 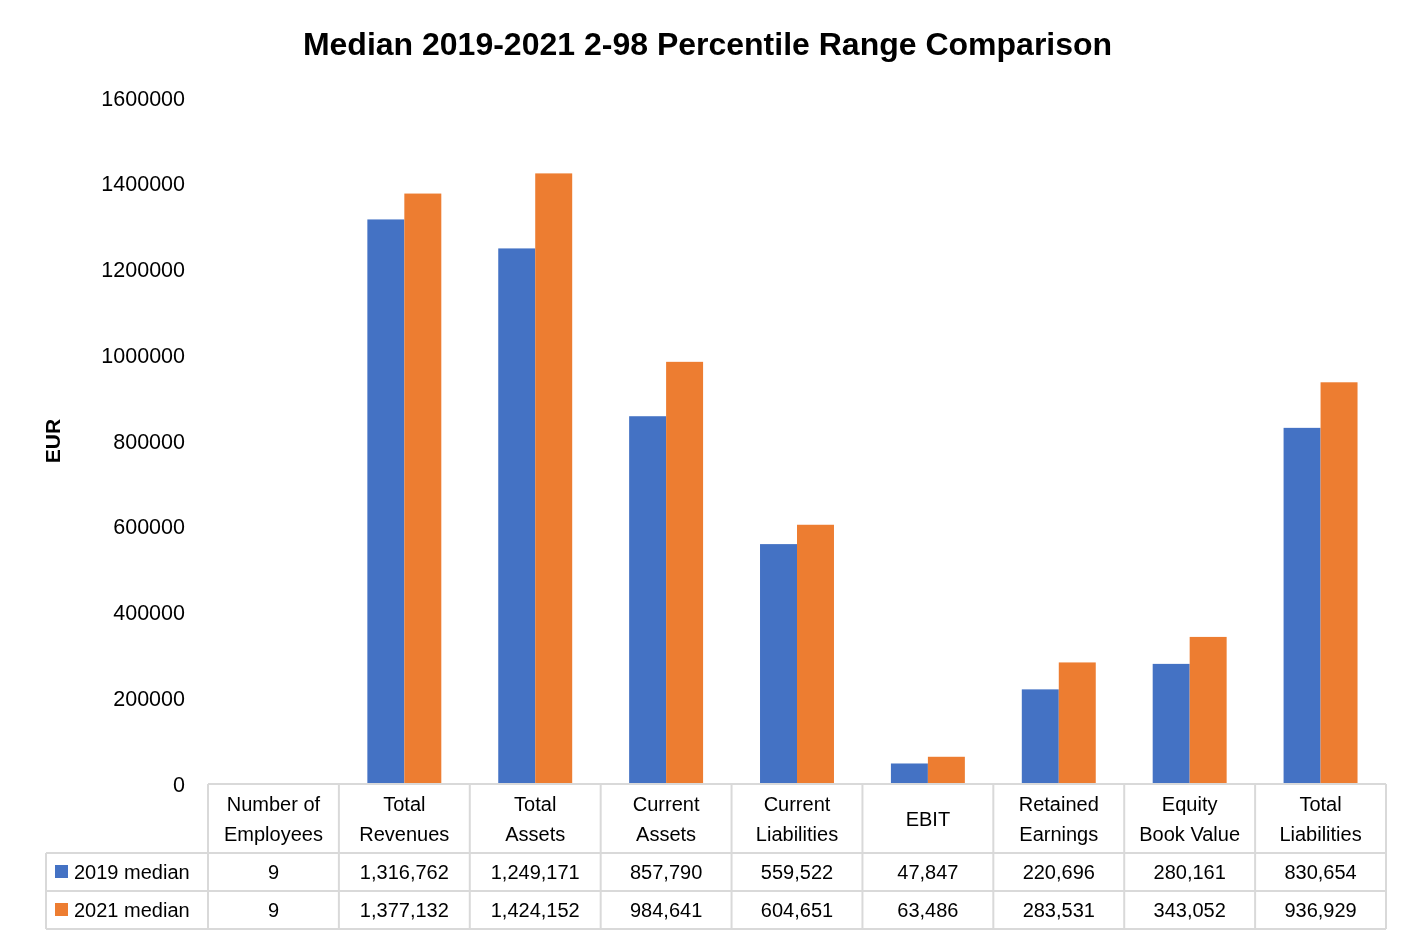 What do you see at coordinates (149, 698) in the screenshot?
I see `y-tick-label: 200000` at bounding box center [149, 698].